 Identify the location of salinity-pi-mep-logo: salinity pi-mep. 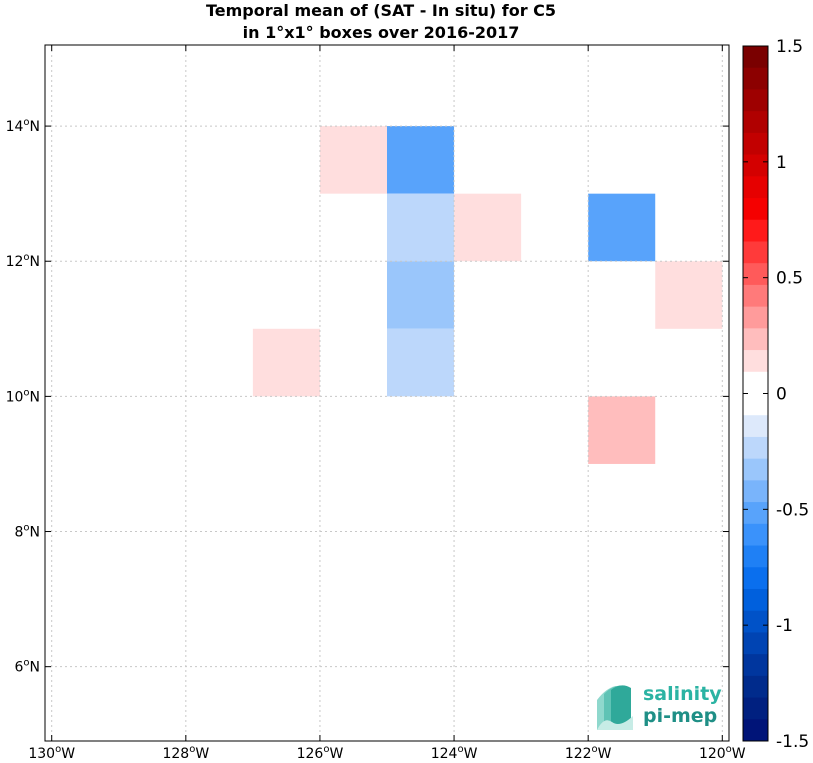
(659, 706).